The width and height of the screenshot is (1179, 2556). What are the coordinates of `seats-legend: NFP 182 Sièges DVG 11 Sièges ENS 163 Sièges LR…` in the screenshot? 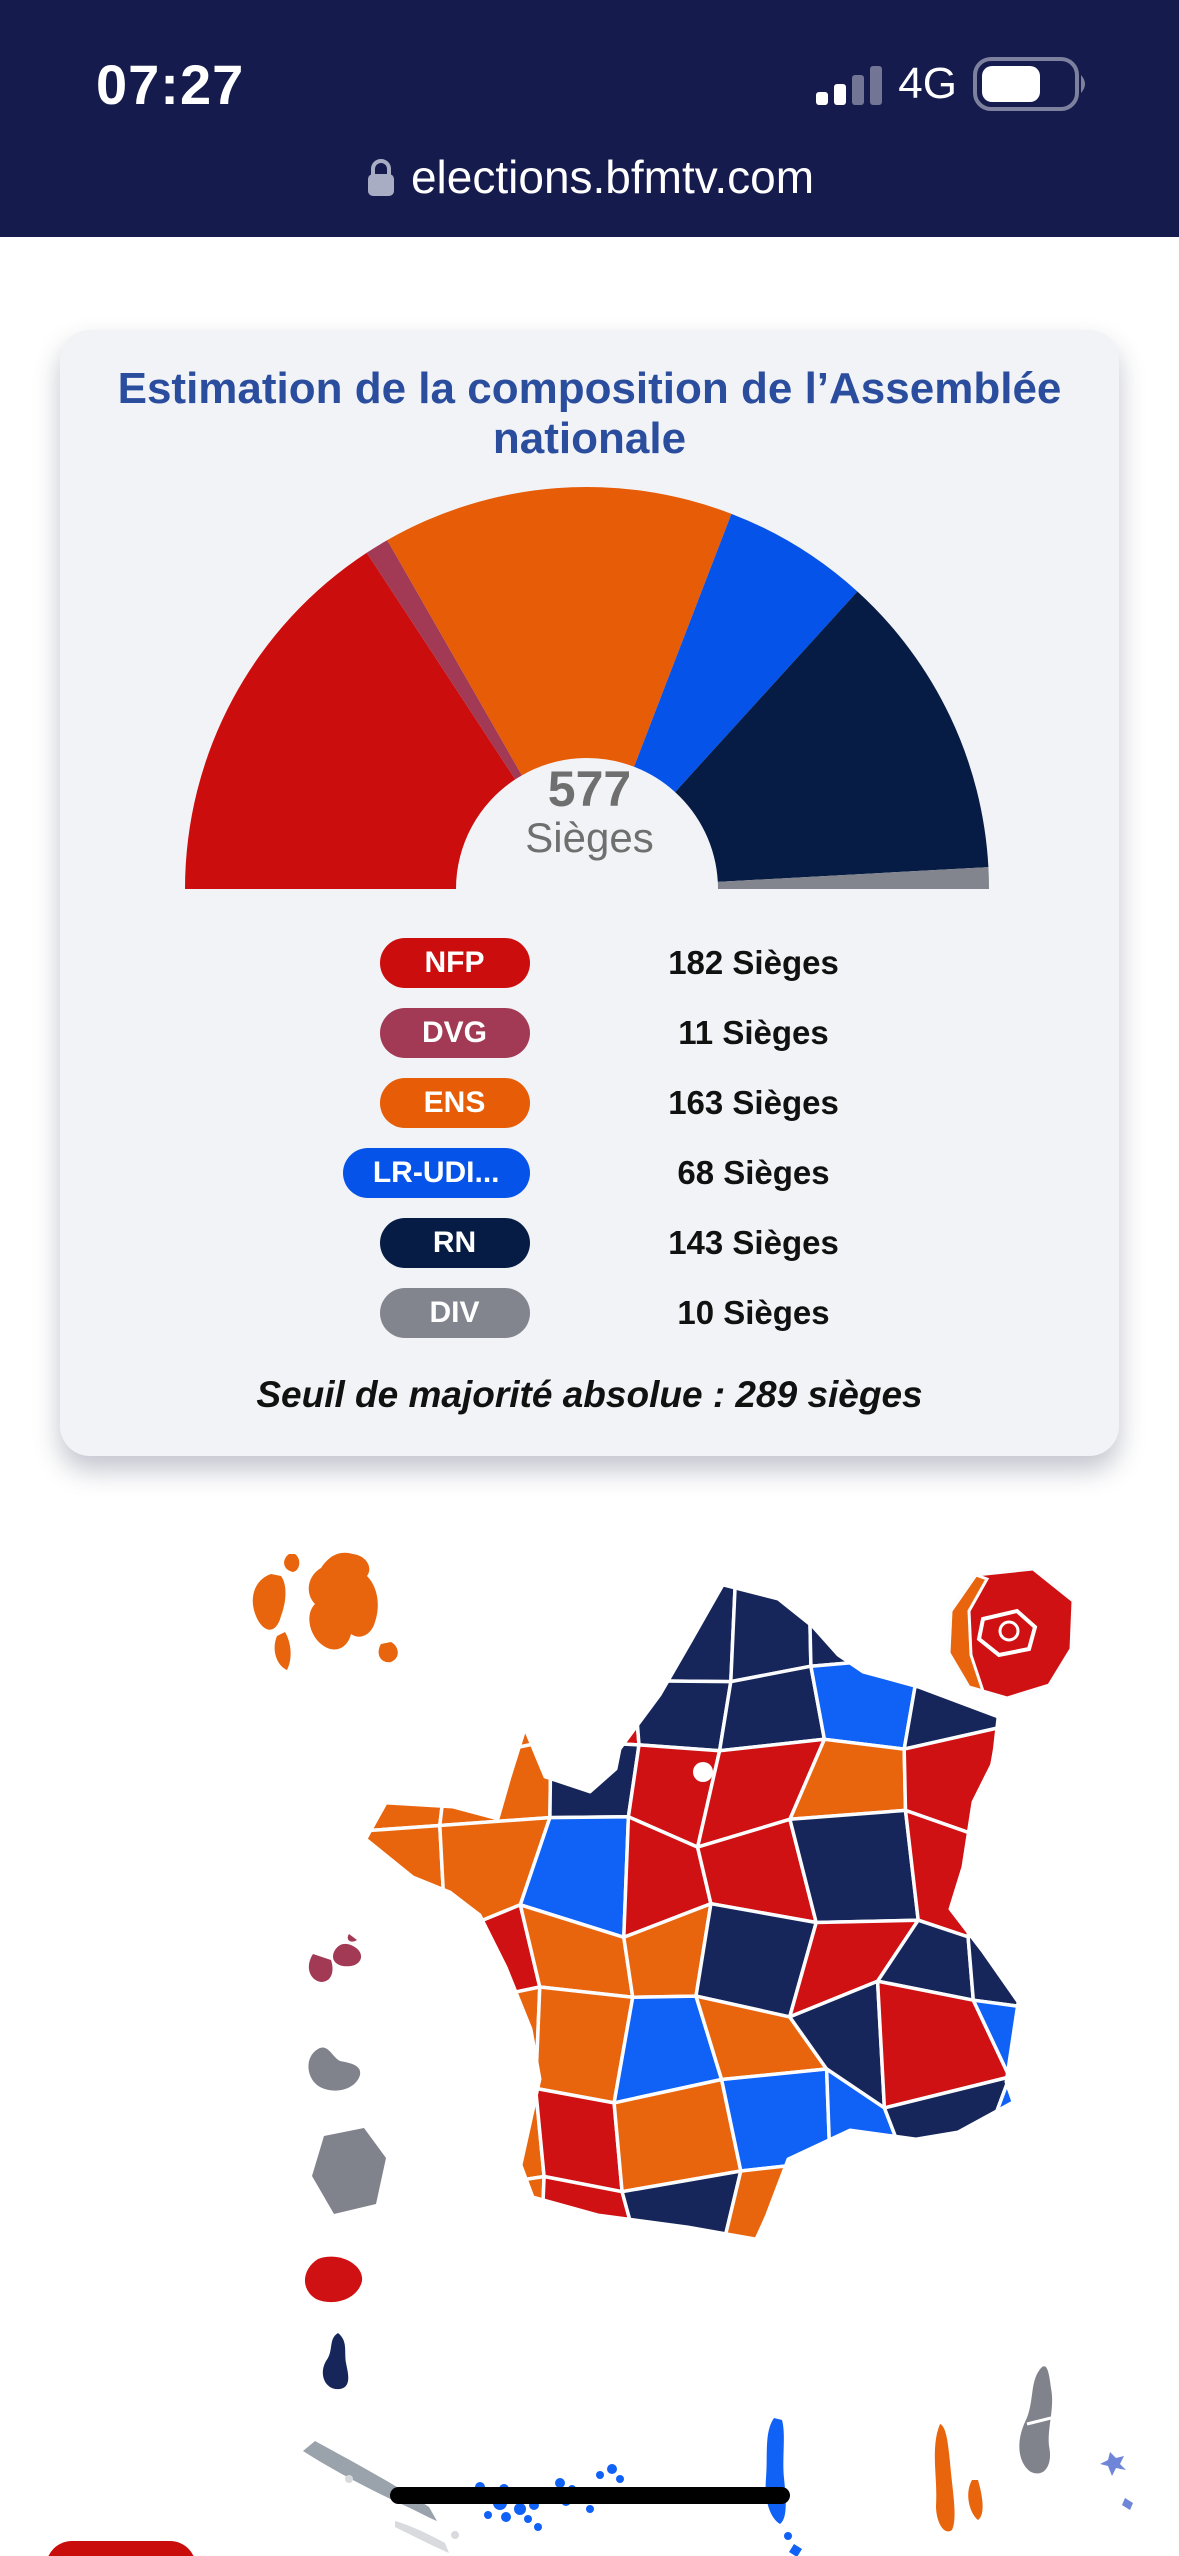 It's located at (590, 1138).